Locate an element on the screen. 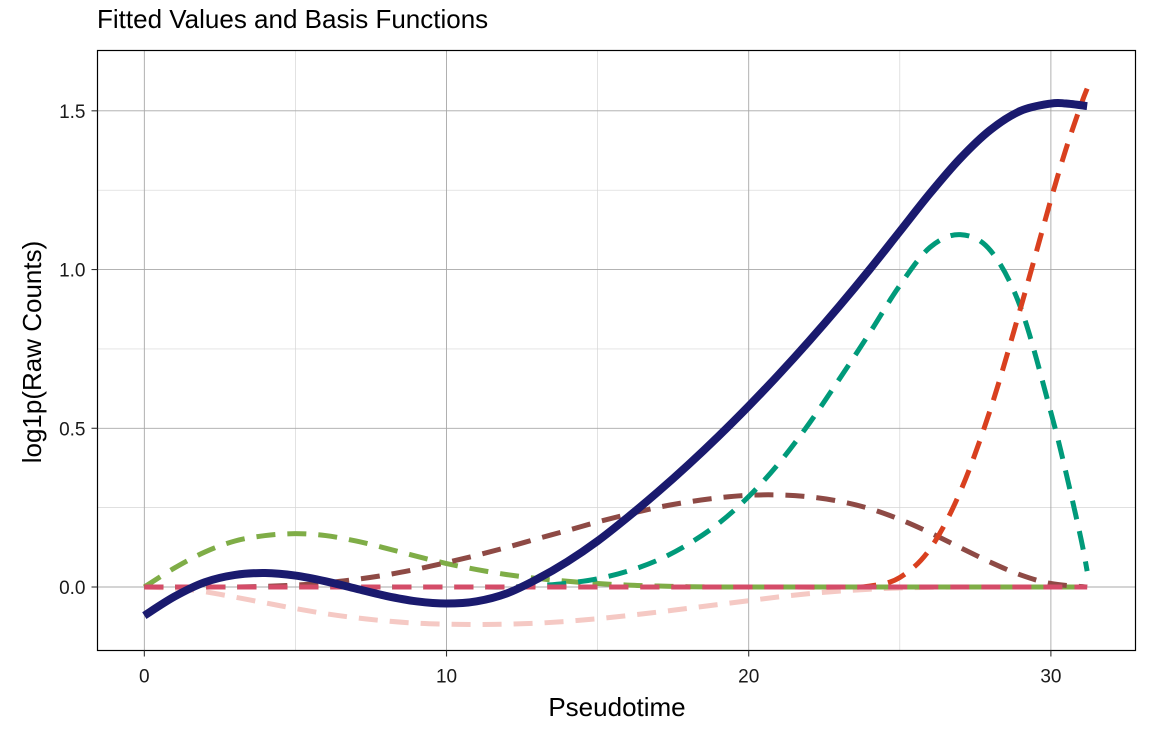  y-tick-label: 0.0 is located at coordinates (72, 588).